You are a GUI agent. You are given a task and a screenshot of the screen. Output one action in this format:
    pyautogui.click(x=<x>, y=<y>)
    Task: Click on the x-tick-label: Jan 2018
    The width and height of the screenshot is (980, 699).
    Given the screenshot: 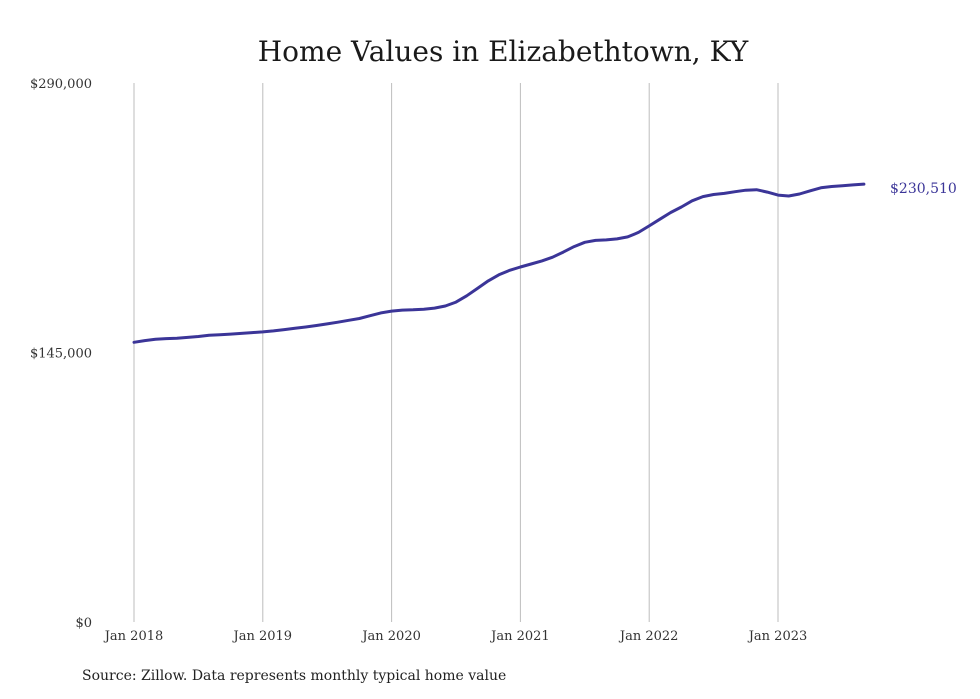 What is the action you would take?
    pyautogui.click(x=133, y=636)
    